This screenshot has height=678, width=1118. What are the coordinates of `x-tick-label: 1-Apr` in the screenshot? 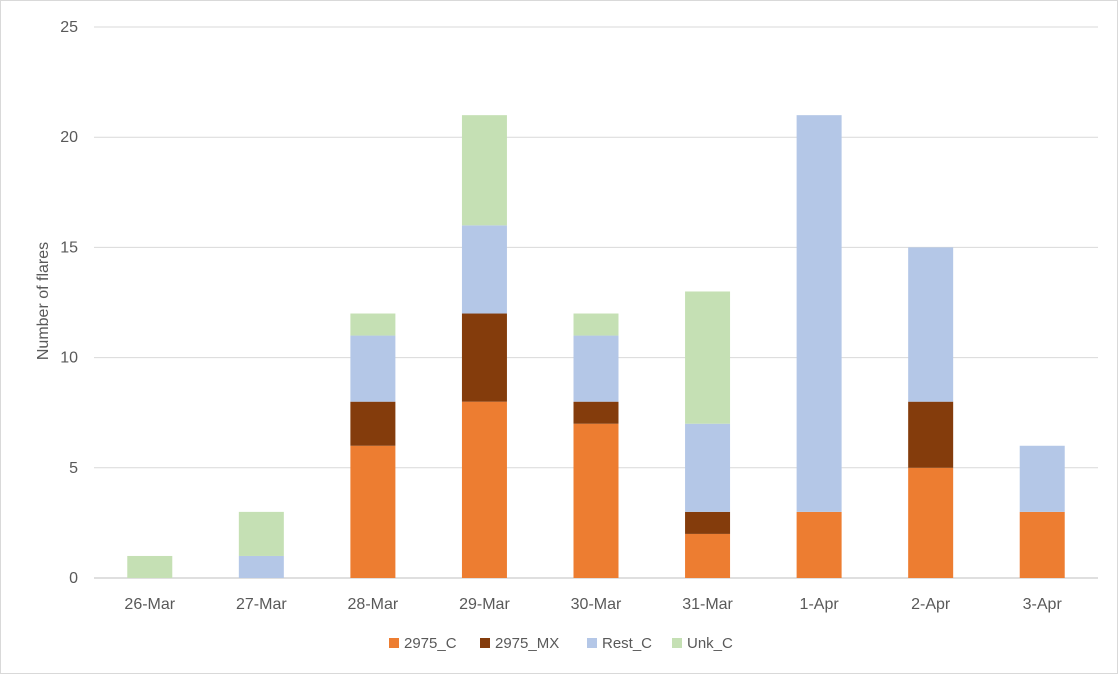 It's located at (820, 604).